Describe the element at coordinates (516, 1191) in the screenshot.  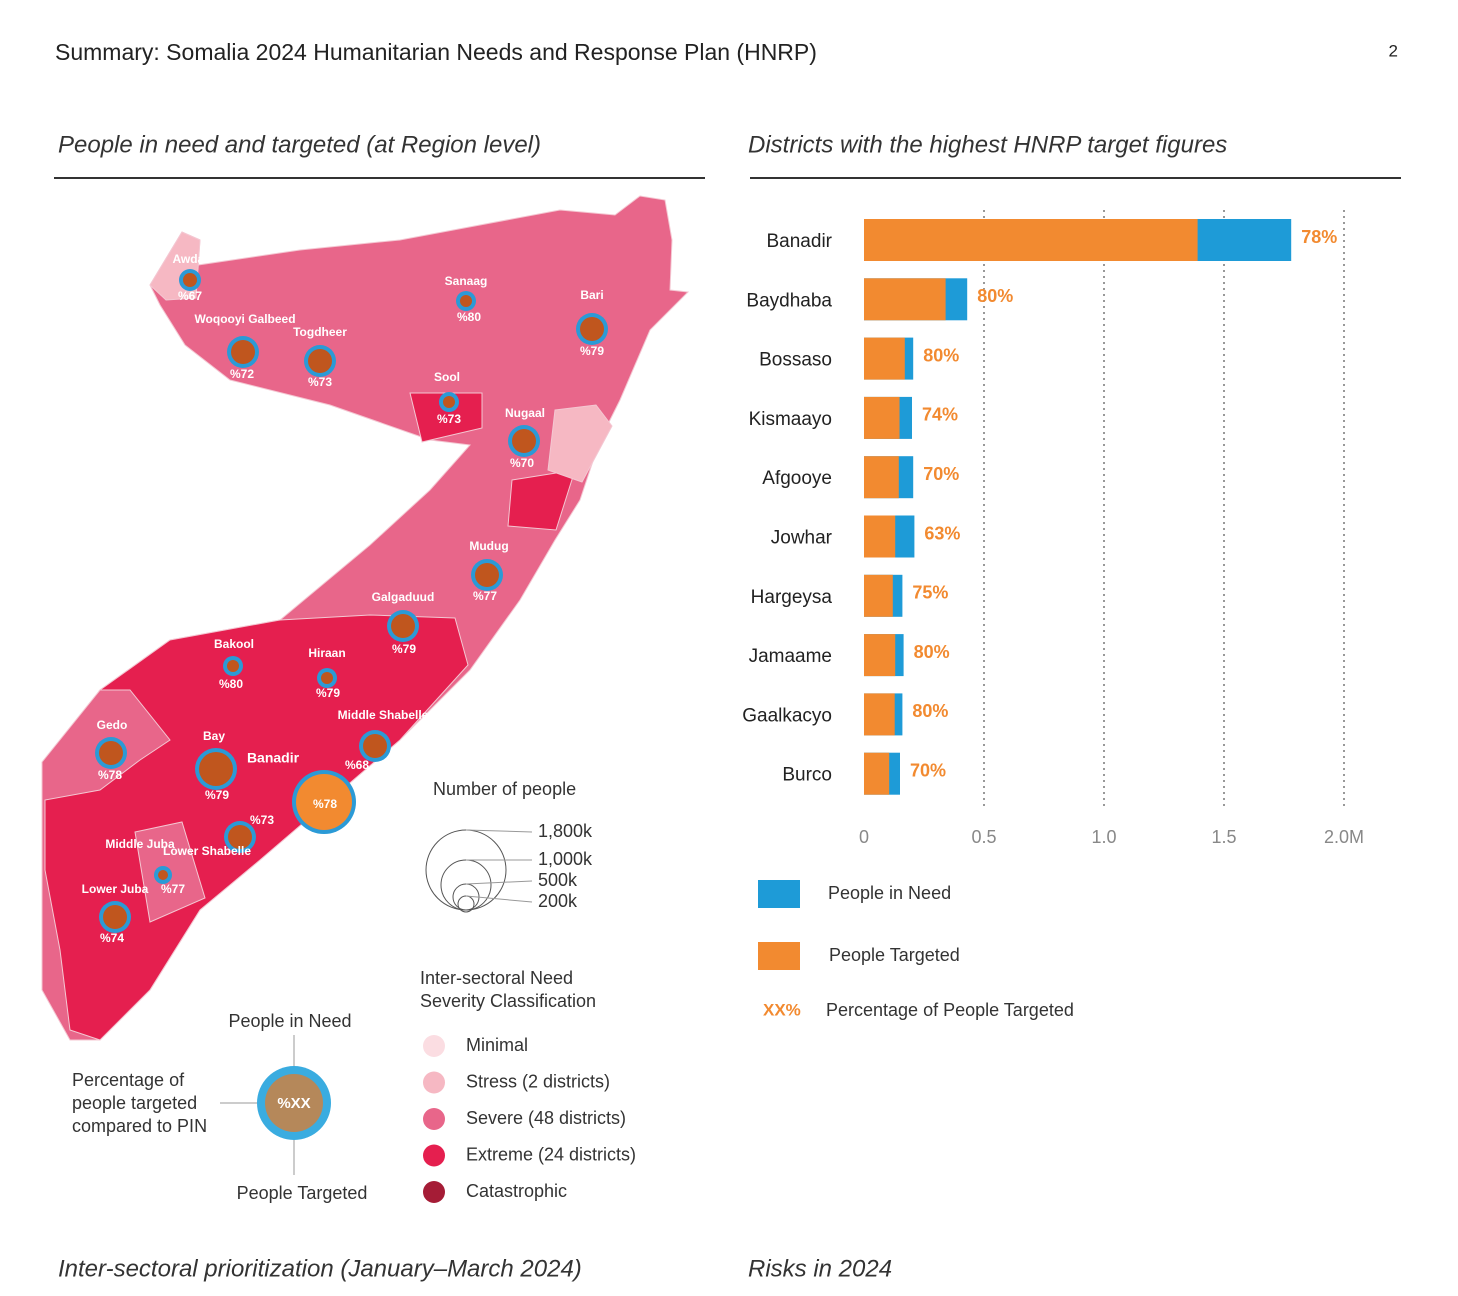
I see `severity-label: Catastrophic` at that location.